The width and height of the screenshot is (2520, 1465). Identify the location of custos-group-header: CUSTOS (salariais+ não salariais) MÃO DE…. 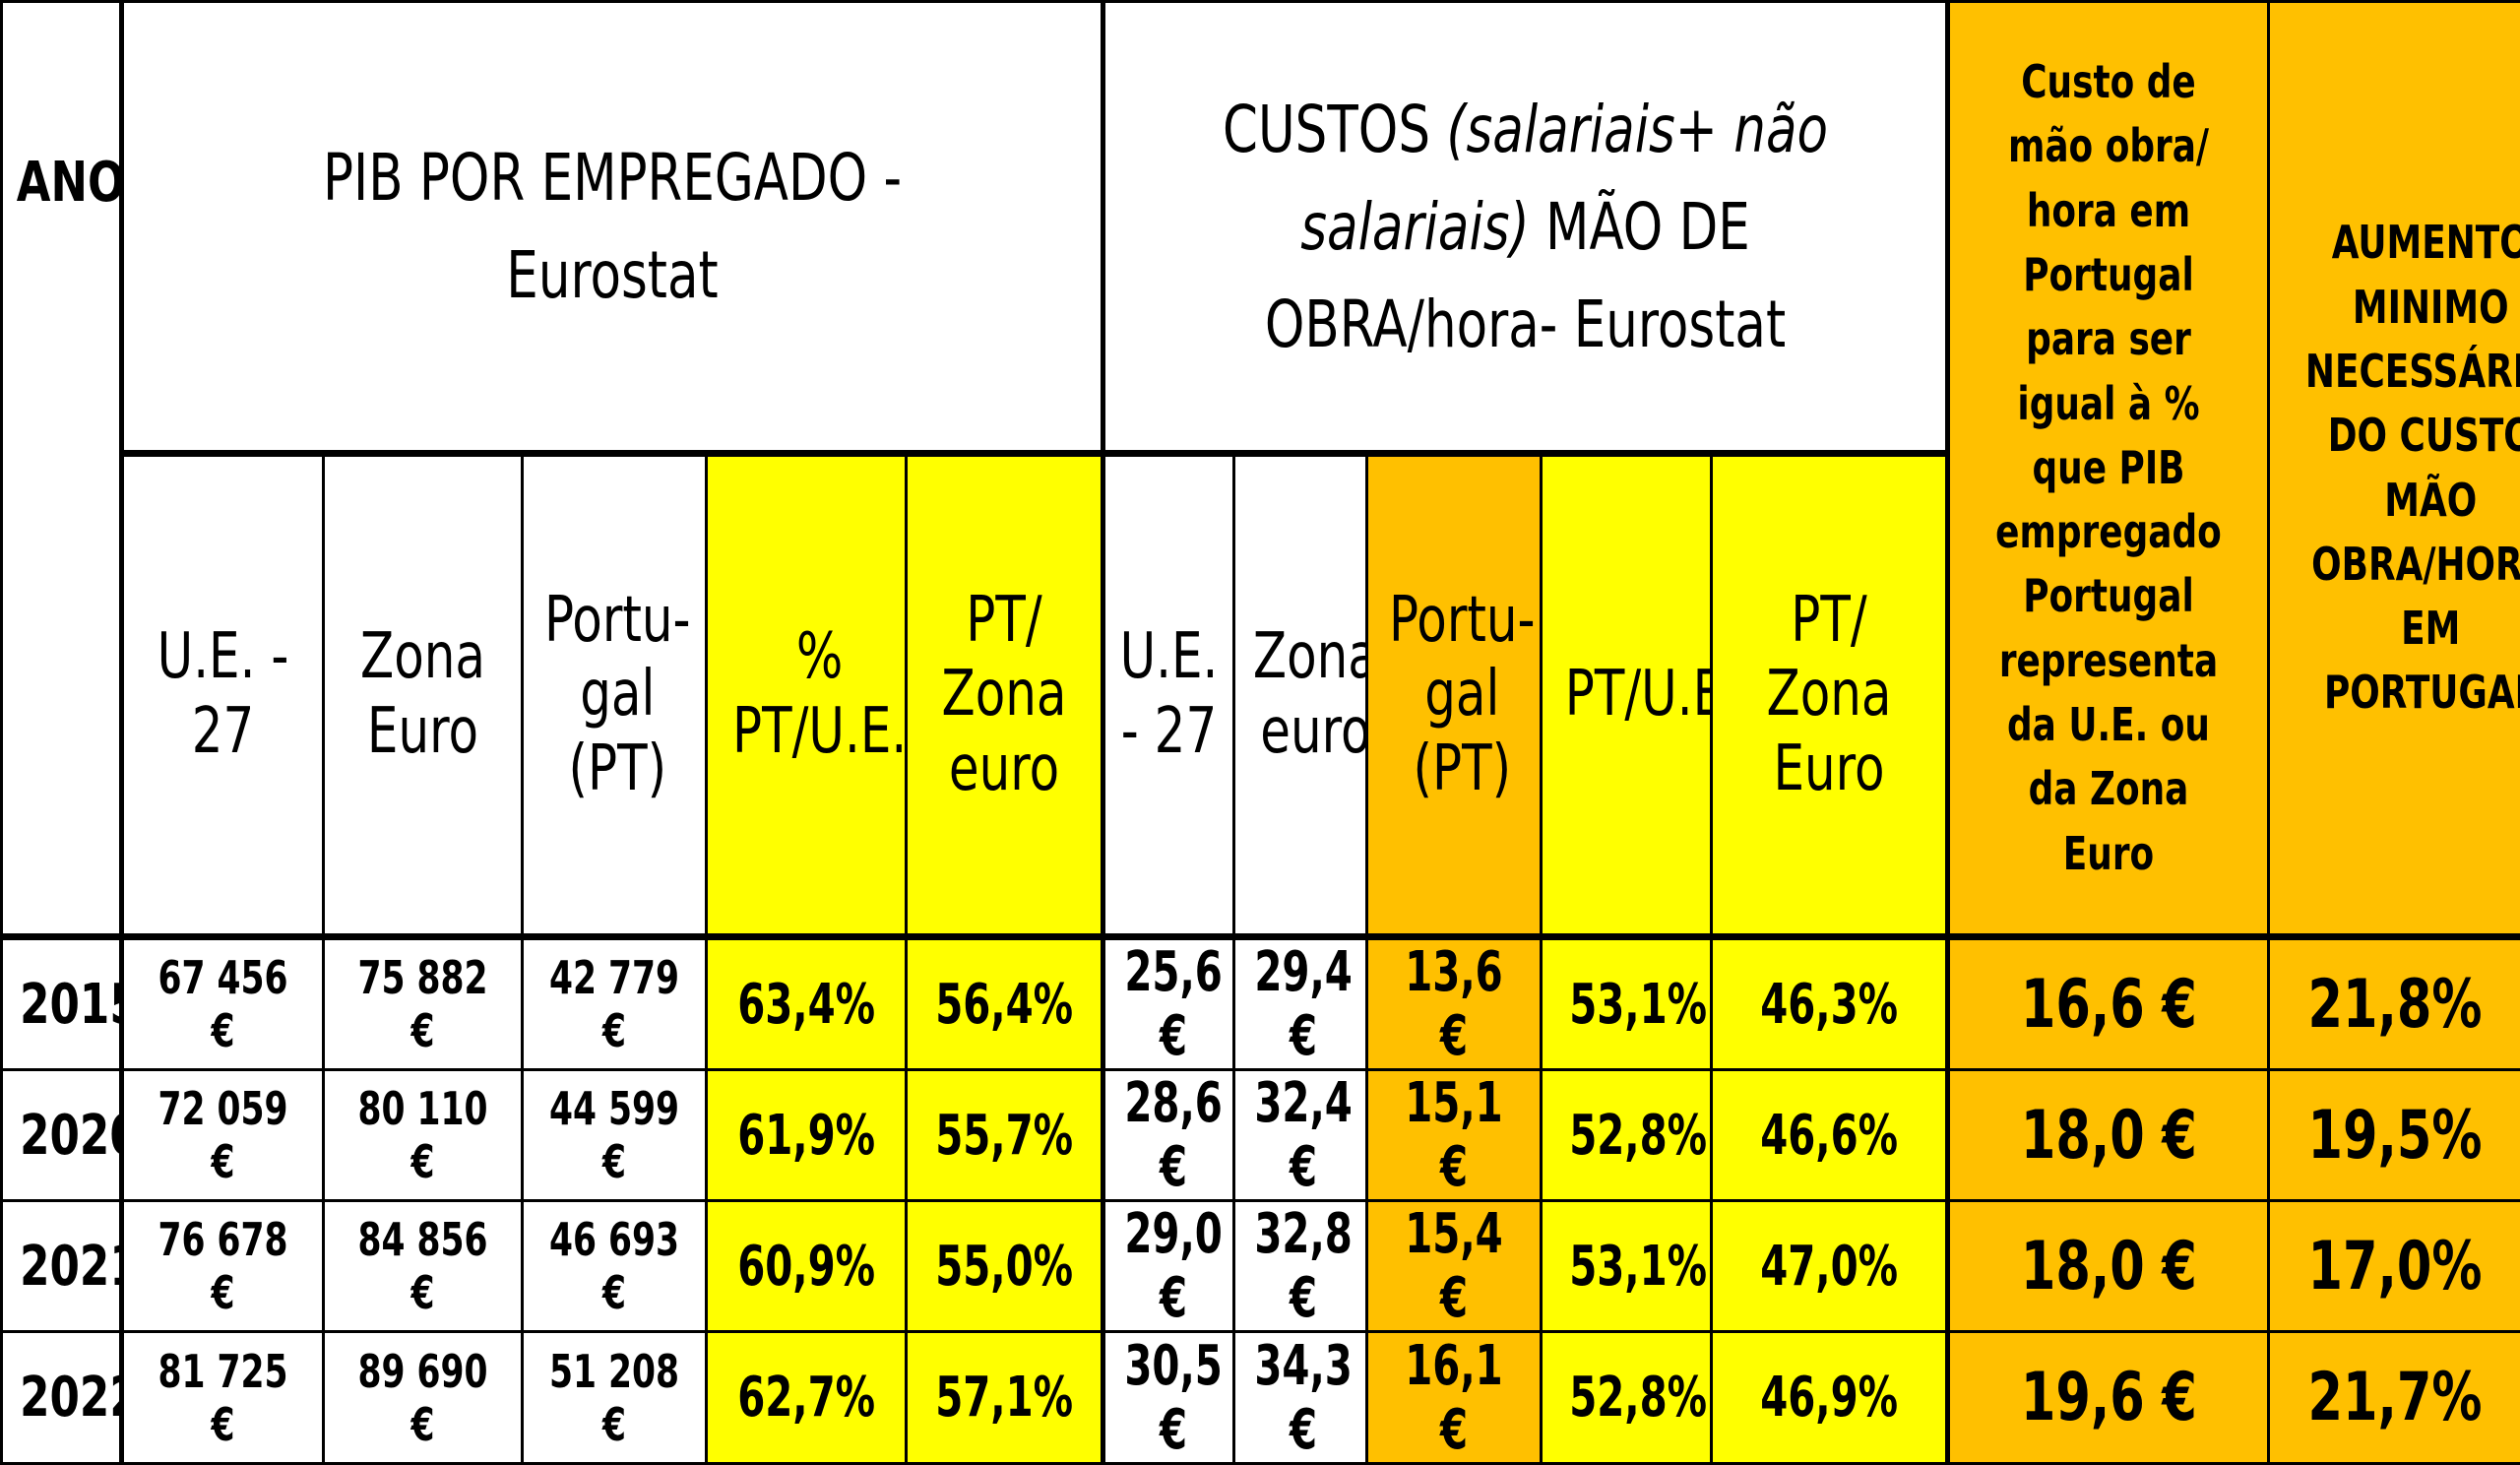
(1525, 228).